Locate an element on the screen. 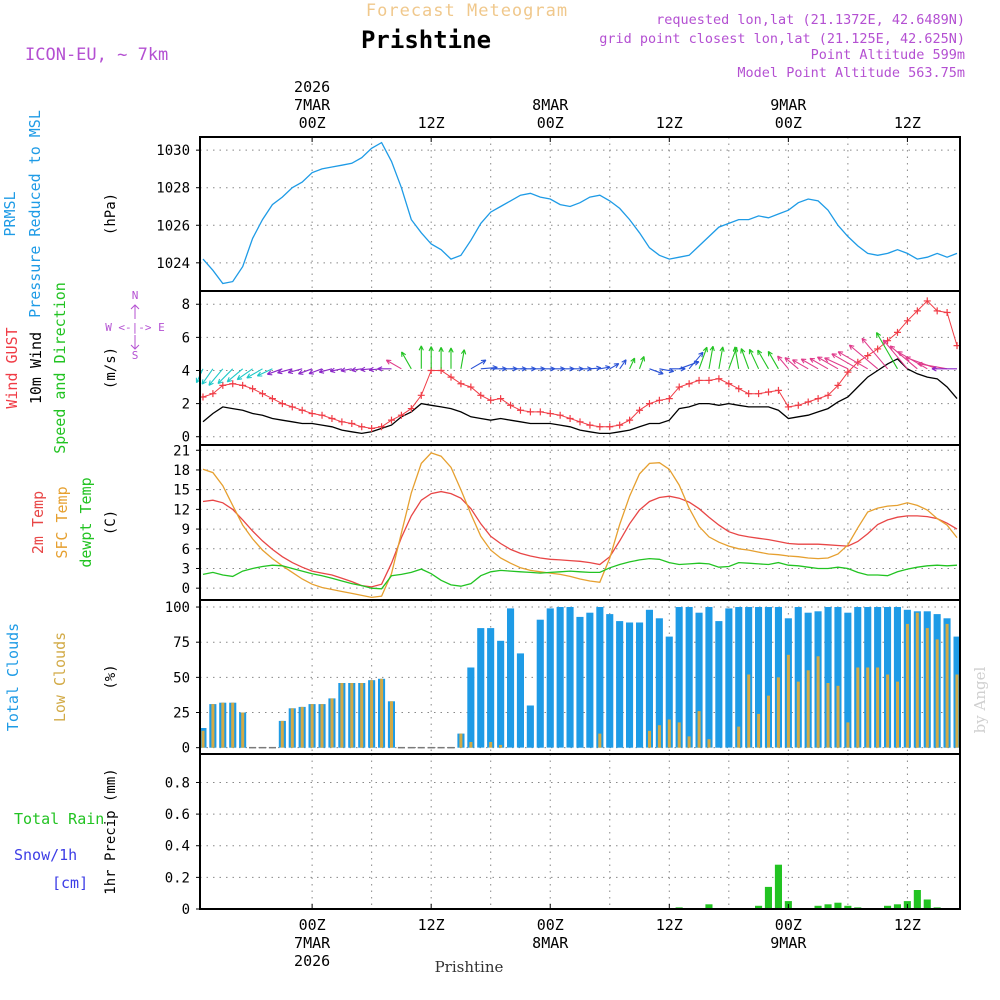  bottom-time-label: 8MAR is located at coordinates (550, 943).